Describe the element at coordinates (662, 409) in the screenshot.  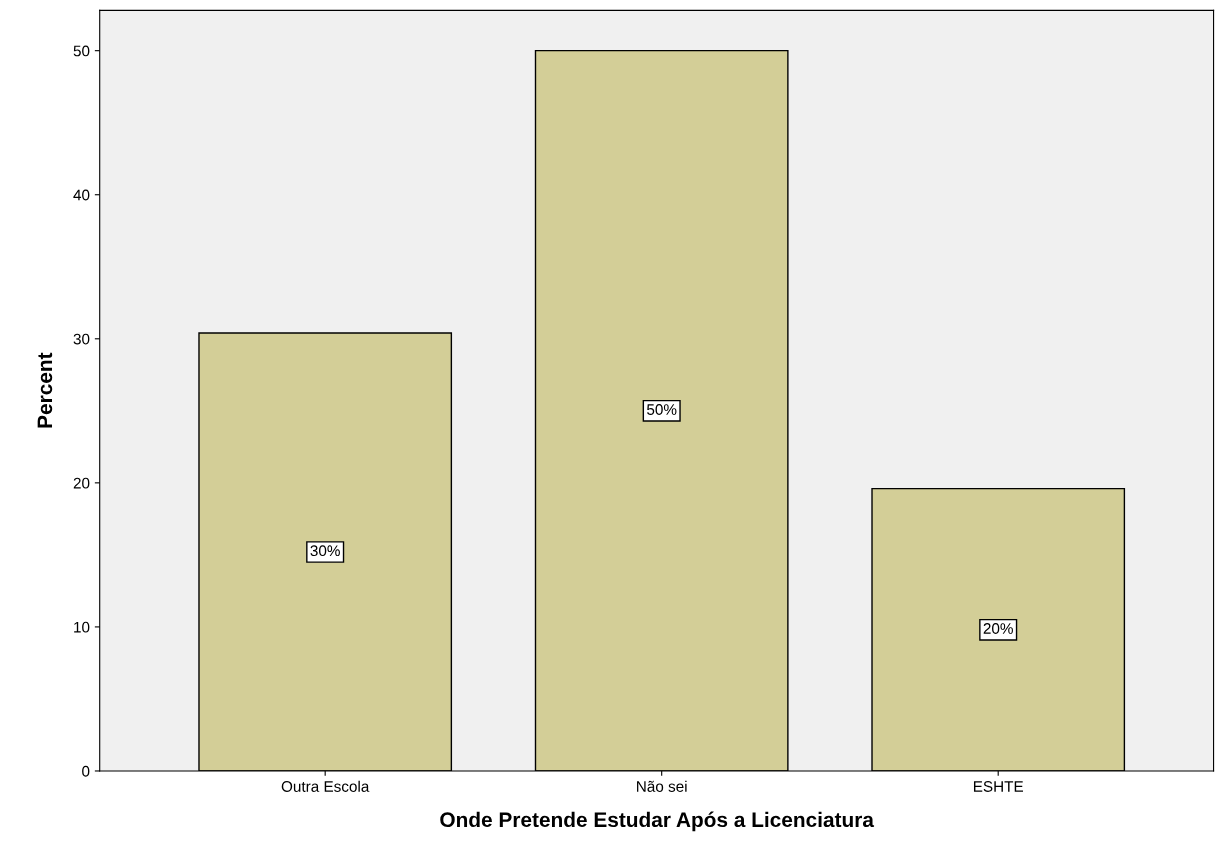
I see `data-label: 50%` at that location.